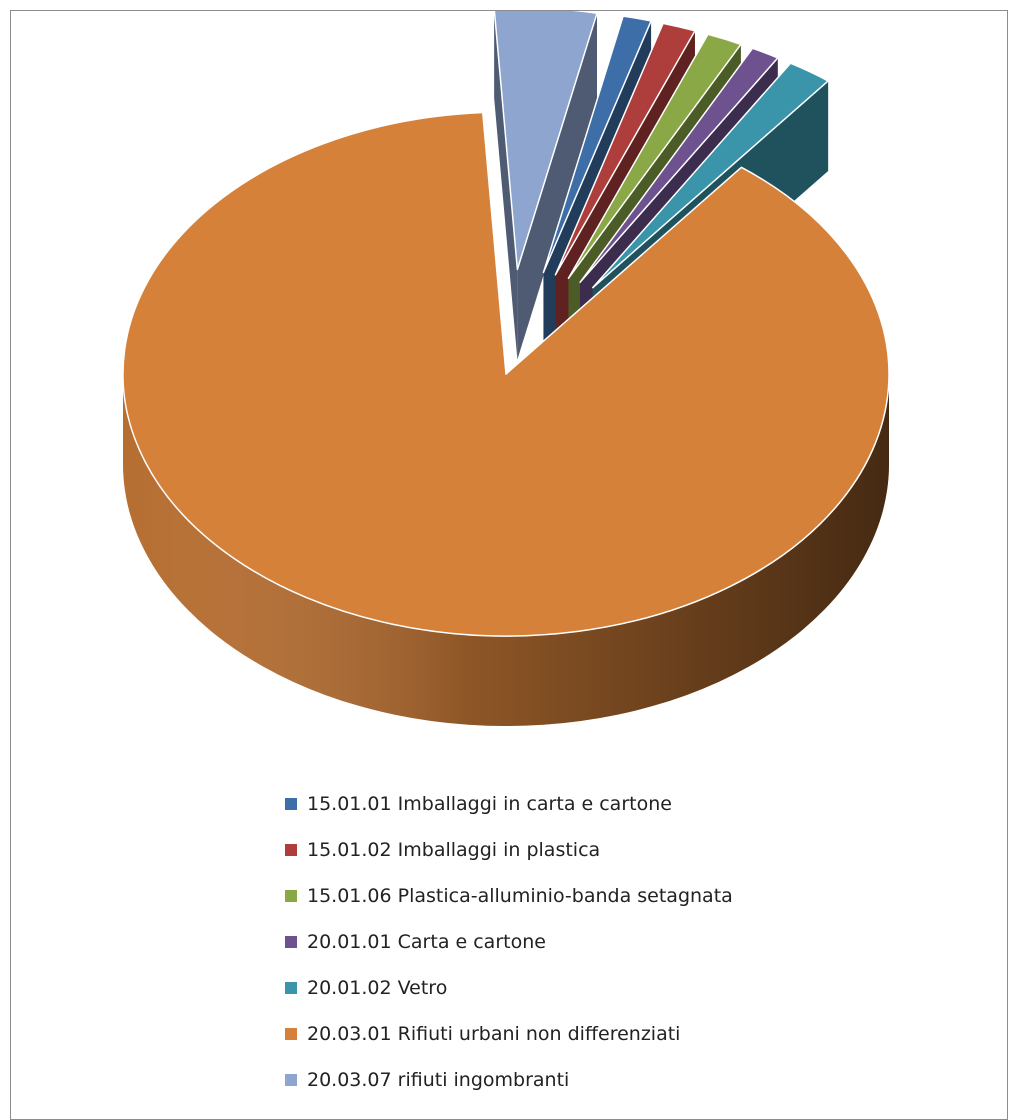 The height and width of the screenshot is (1120, 1014). Describe the element at coordinates (438, 1079) in the screenshot. I see `legend-label: 20.03.07 rifiuti ingombranti` at that location.